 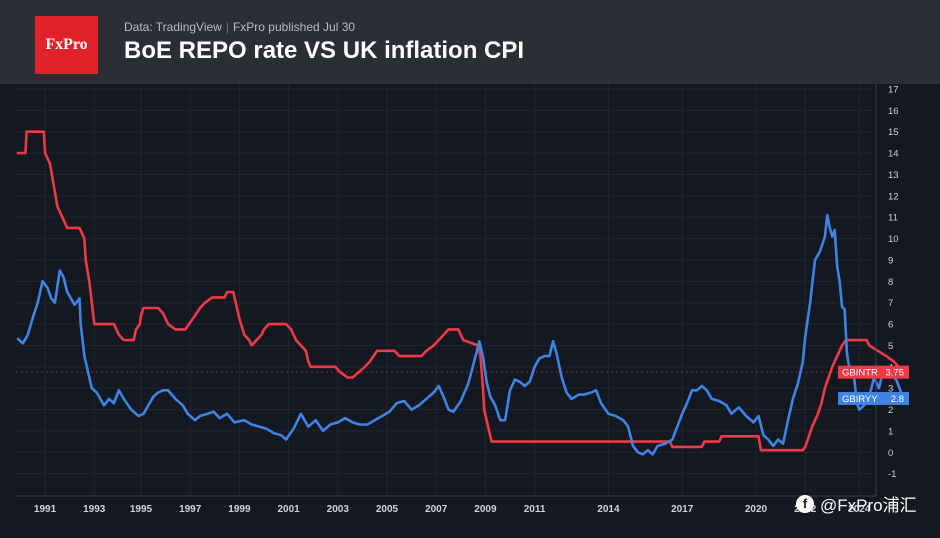 What do you see at coordinates (893, 154) in the screenshot?
I see `y-tick-label: 14` at bounding box center [893, 154].